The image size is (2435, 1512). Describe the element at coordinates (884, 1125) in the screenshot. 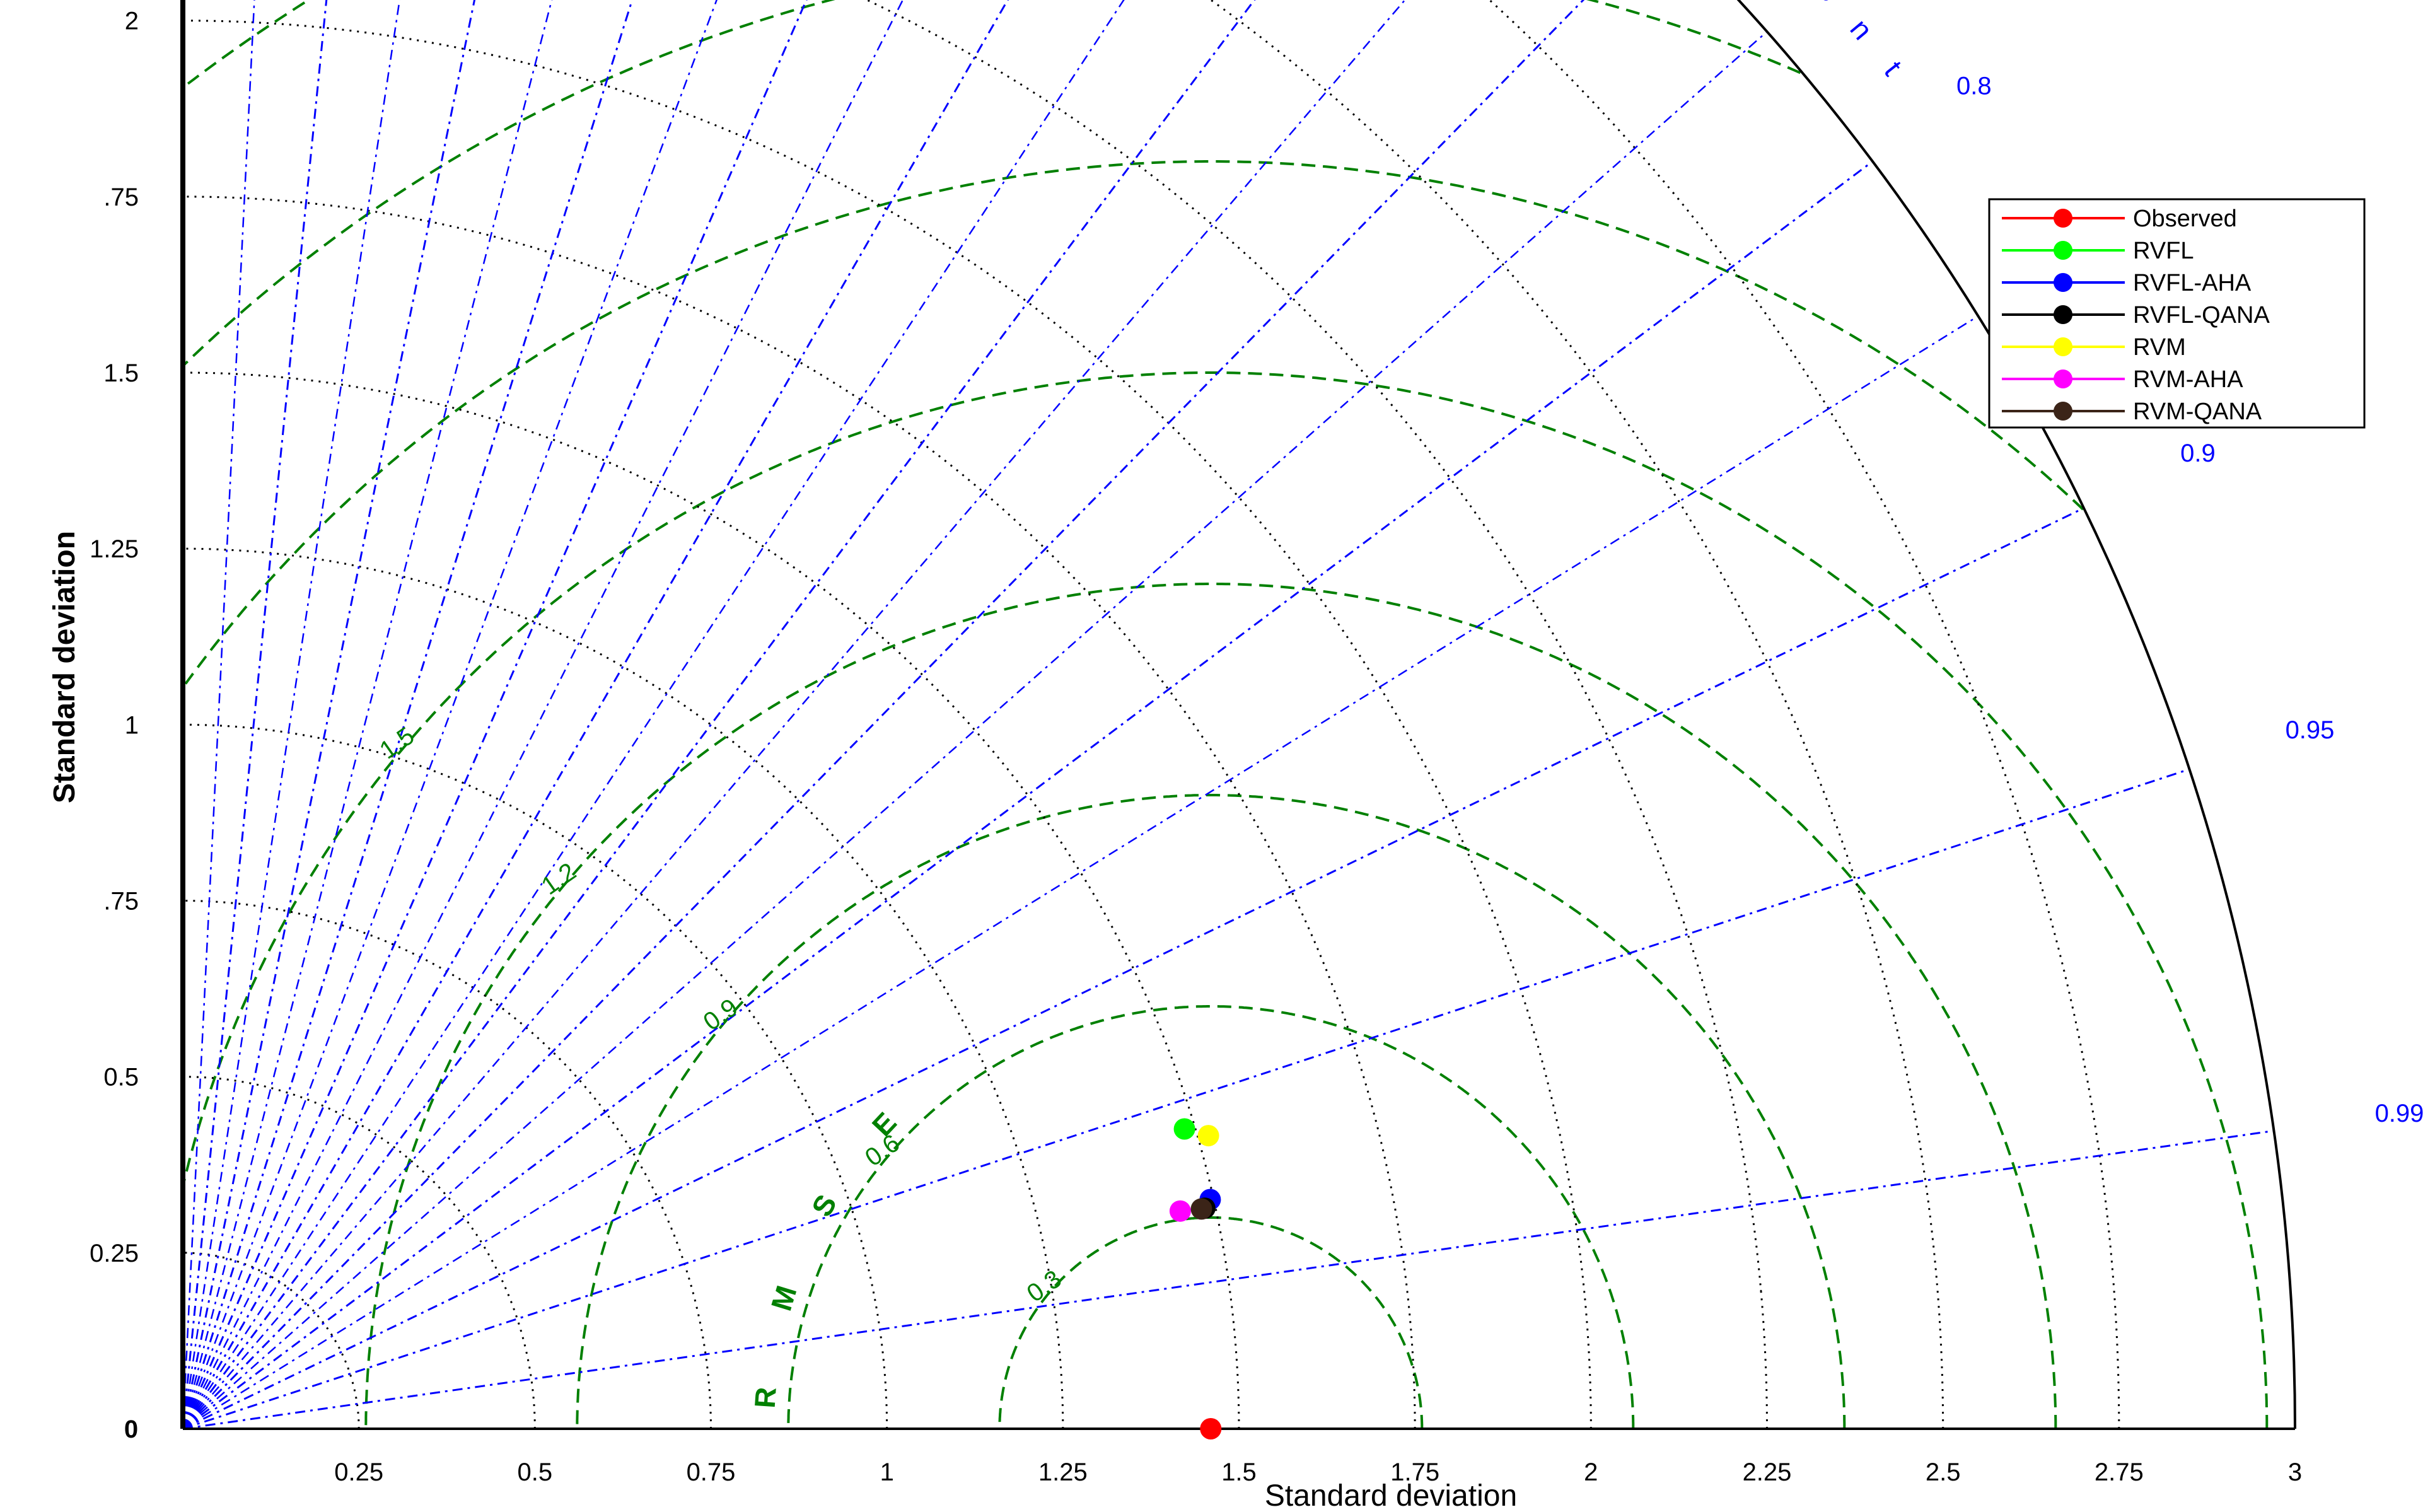

I see `rmse-letter: E` at that location.